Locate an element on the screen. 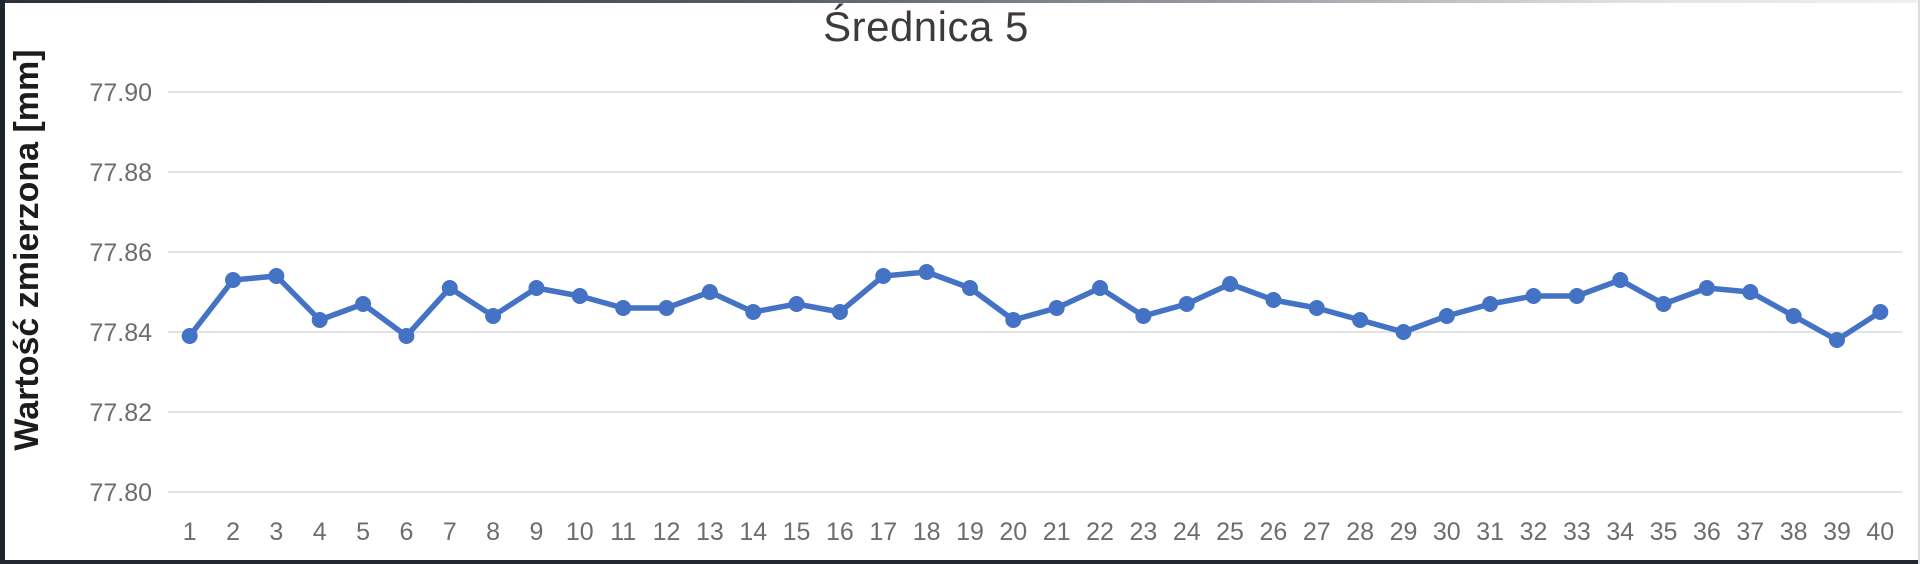 The height and width of the screenshot is (564, 1920). x-tick-label: 21 is located at coordinates (1057, 532).